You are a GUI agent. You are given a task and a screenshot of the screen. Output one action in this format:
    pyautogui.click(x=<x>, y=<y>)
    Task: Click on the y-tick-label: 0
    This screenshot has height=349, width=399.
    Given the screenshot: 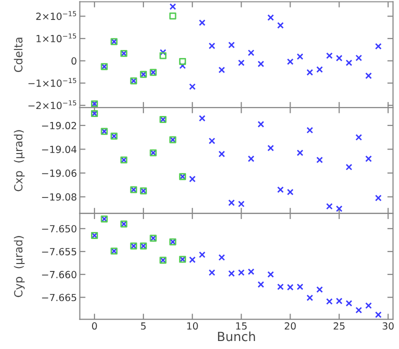 What is the action you would take?
    pyautogui.click(x=73, y=61)
    